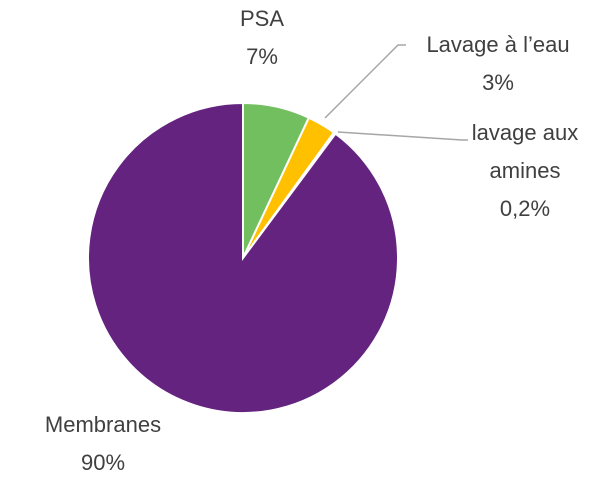 This screenshot has width=611, height=477. What do you see at coordinates (103, 424) in the screenshot?
I see `category-name: Membranes` at bounding box center [103, 424].